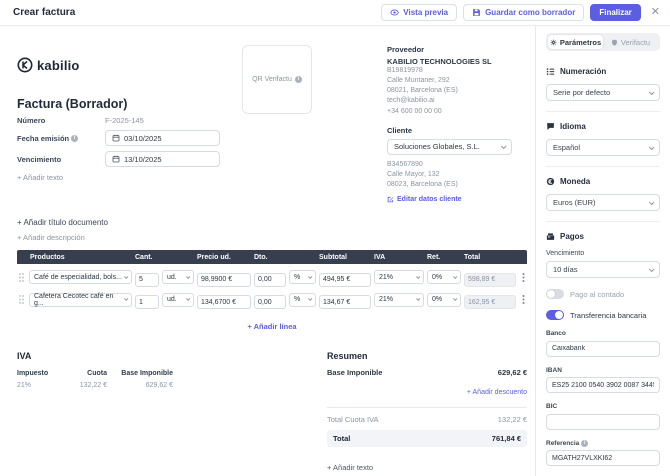 This screenshot has width=670, height=476. What do you see at coordinates (550, 181) in the screenshot?
I see `coin-icon` at bounding box center [550, 181].